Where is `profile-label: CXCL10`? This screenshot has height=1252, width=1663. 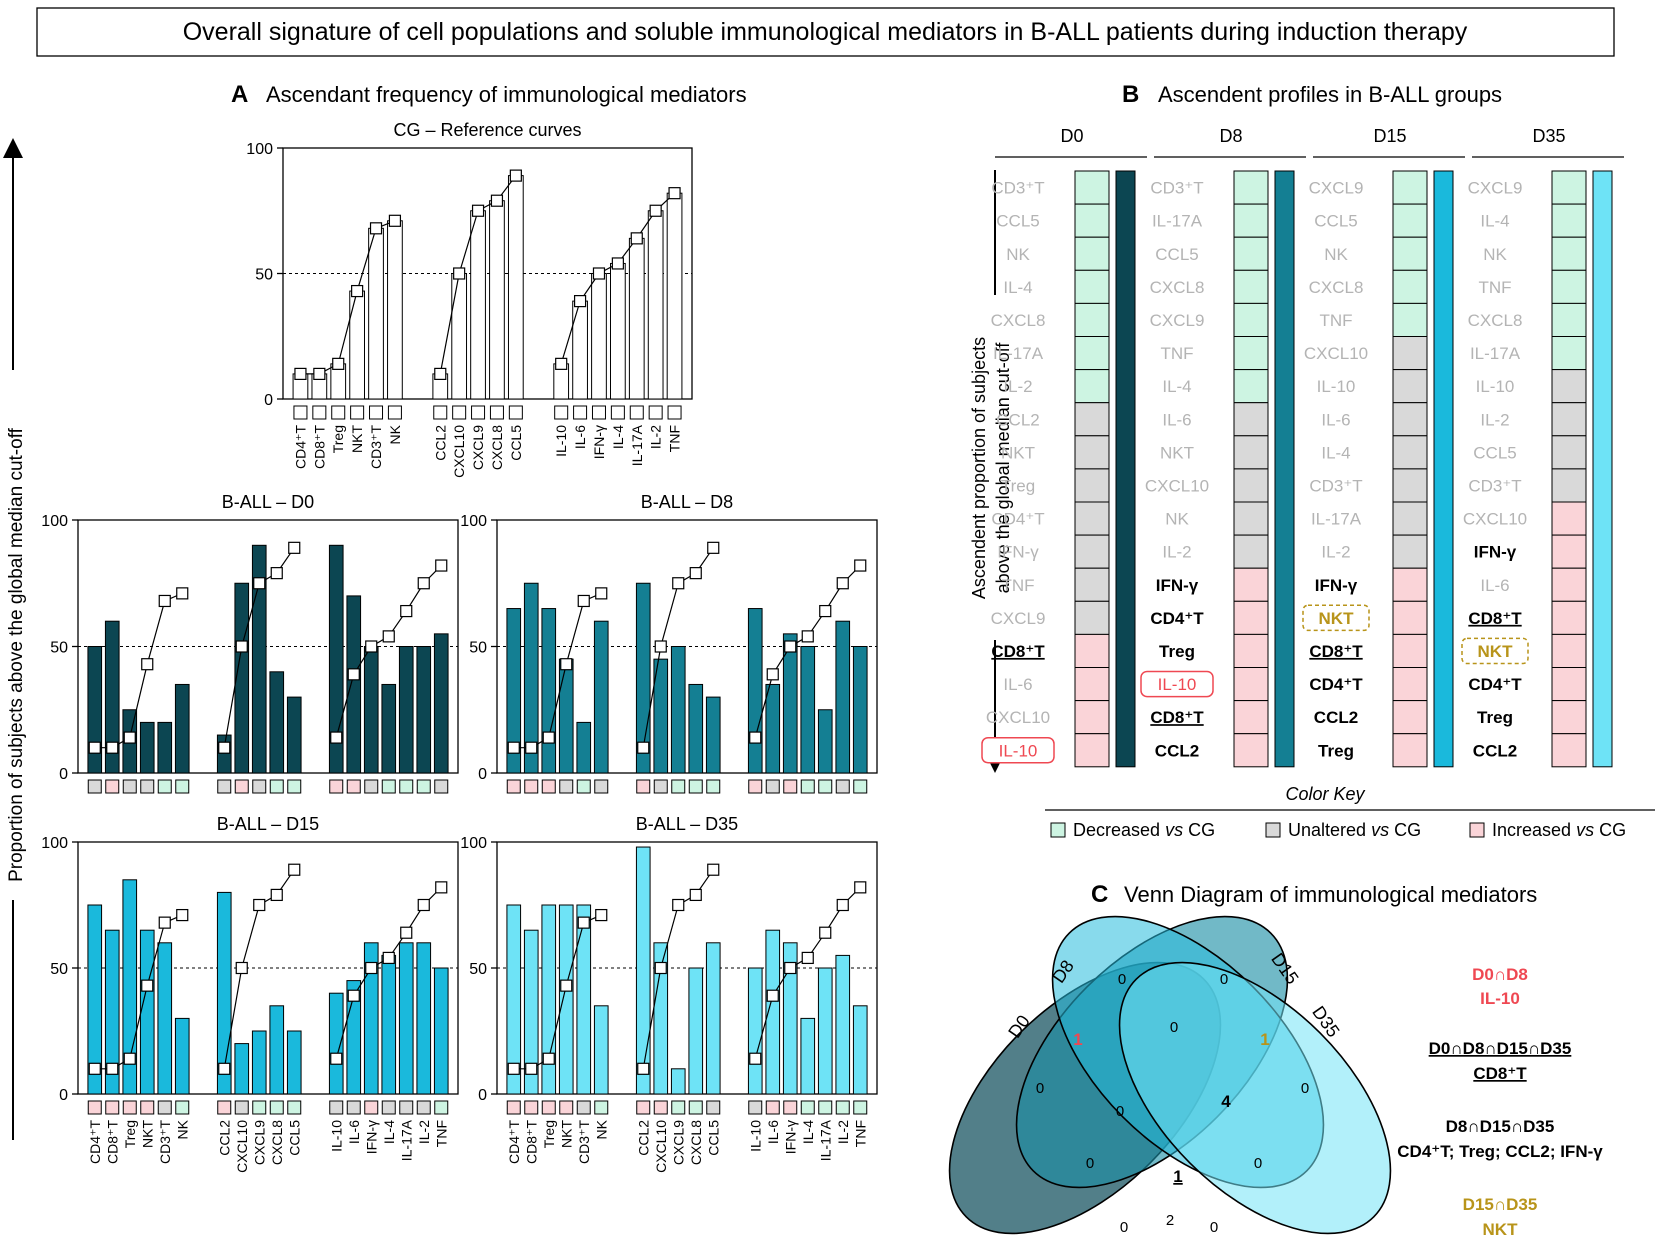
profile-label: CXCL10 is located at coordinates (1495, 519).